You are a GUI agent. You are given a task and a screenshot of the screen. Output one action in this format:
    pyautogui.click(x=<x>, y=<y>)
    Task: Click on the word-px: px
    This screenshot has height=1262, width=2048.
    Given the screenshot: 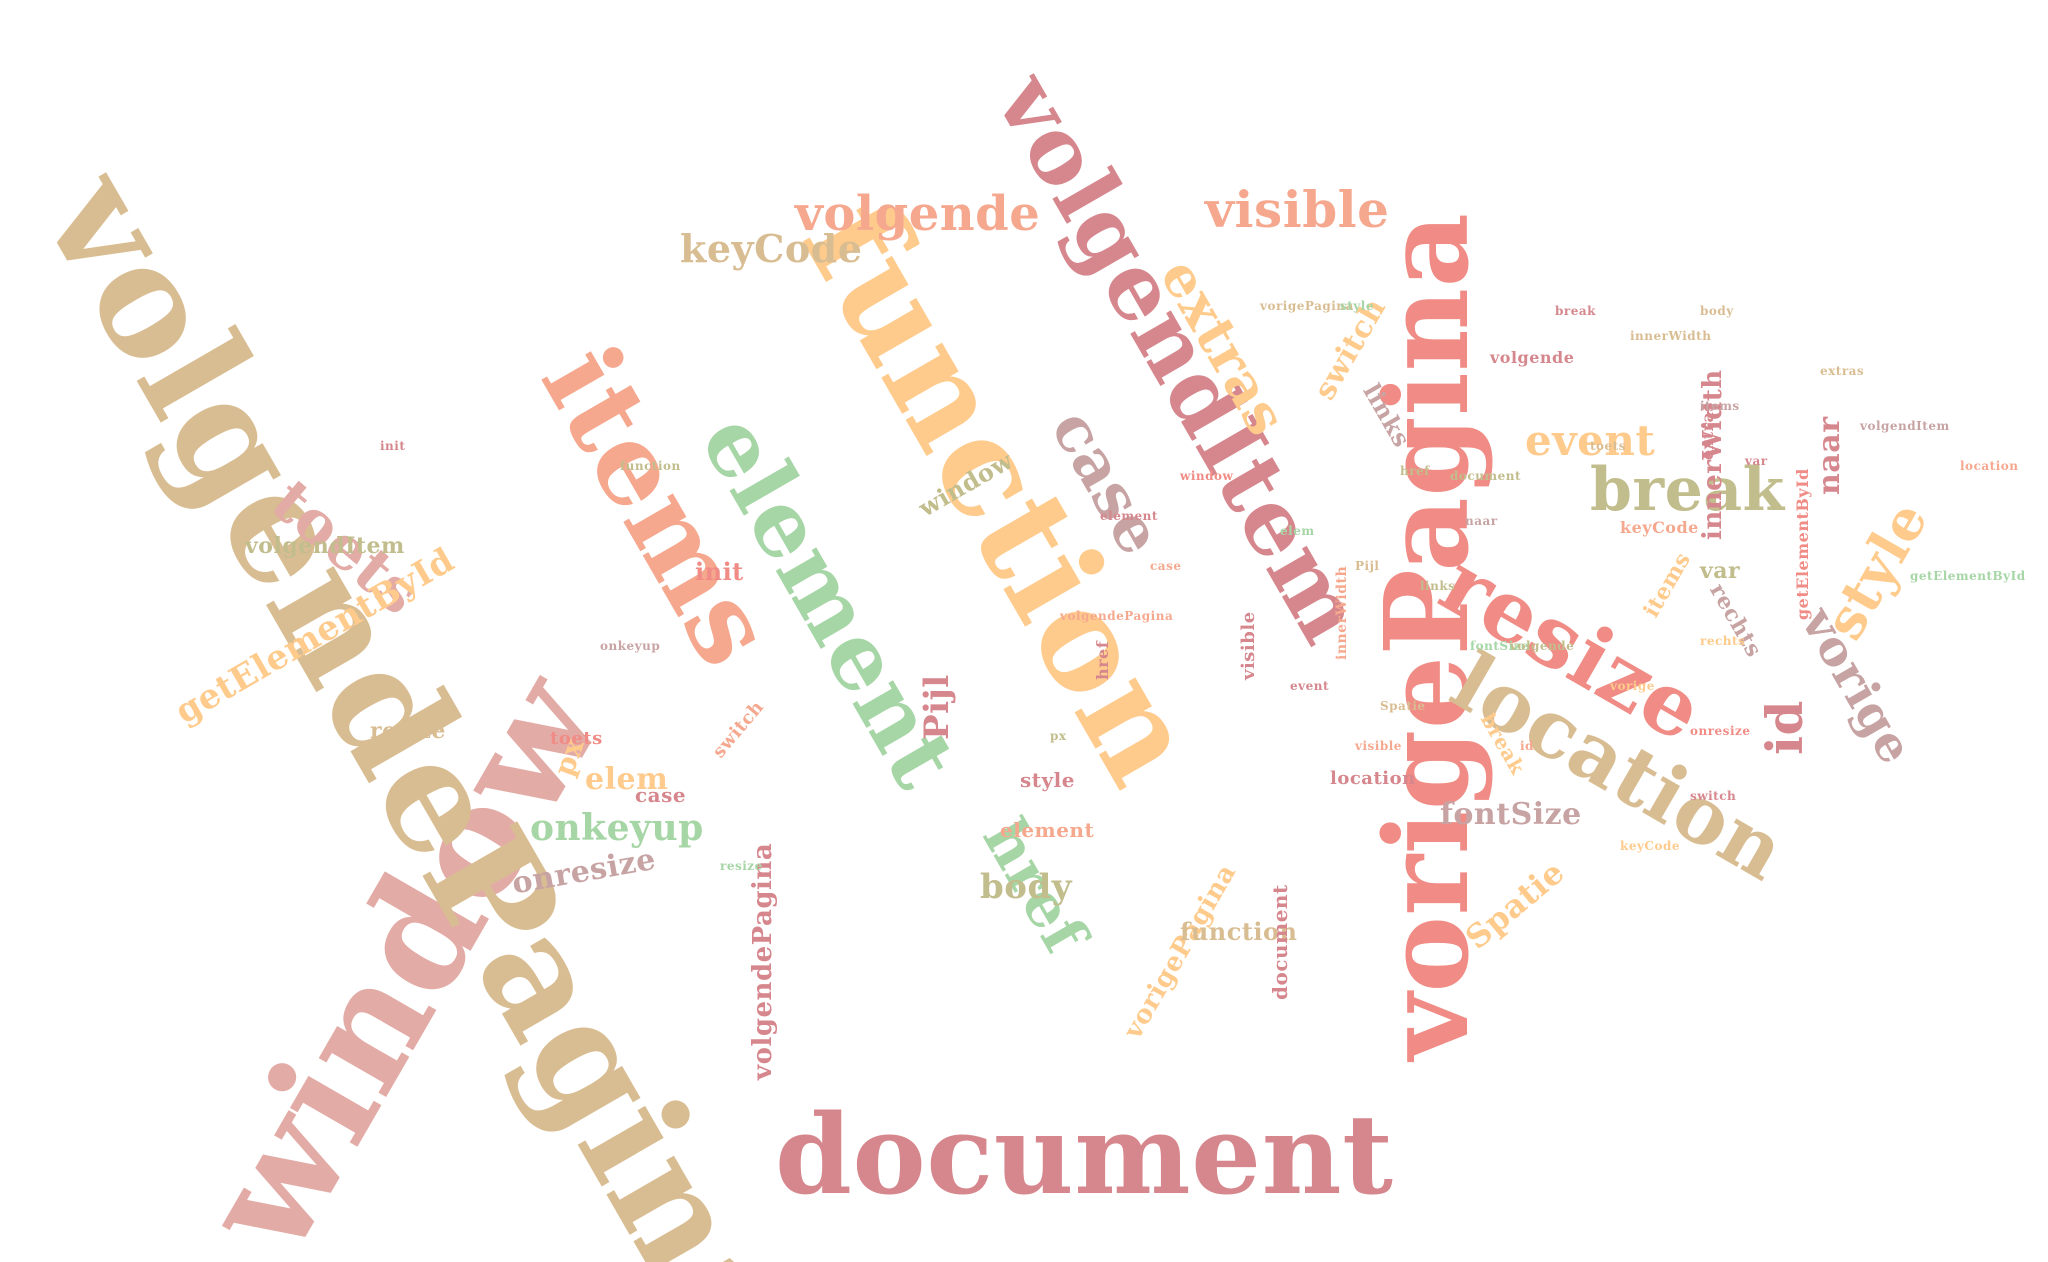 What is the action you would take?
    pyautogui.click(x=1058, y=736)
    